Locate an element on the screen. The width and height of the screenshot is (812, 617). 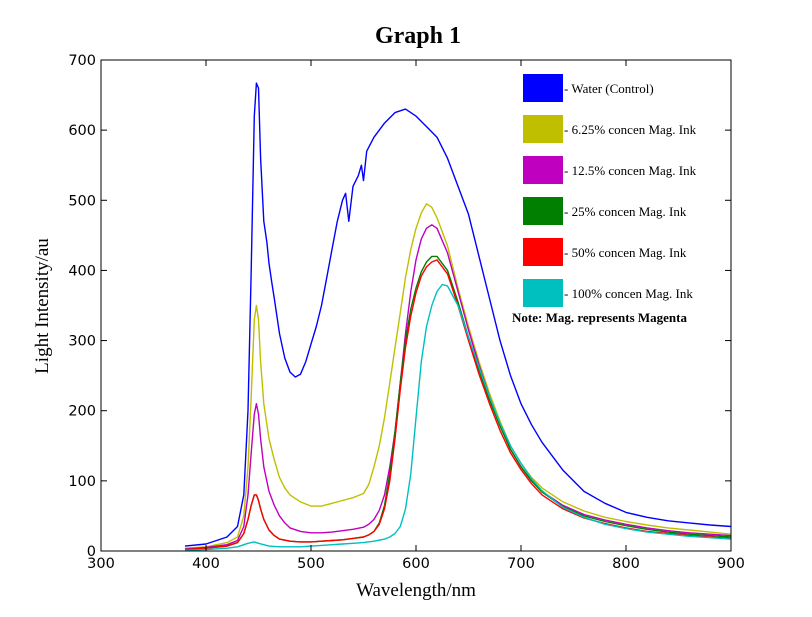
y-tick-label: 200 is located at coordinates (82, 412).